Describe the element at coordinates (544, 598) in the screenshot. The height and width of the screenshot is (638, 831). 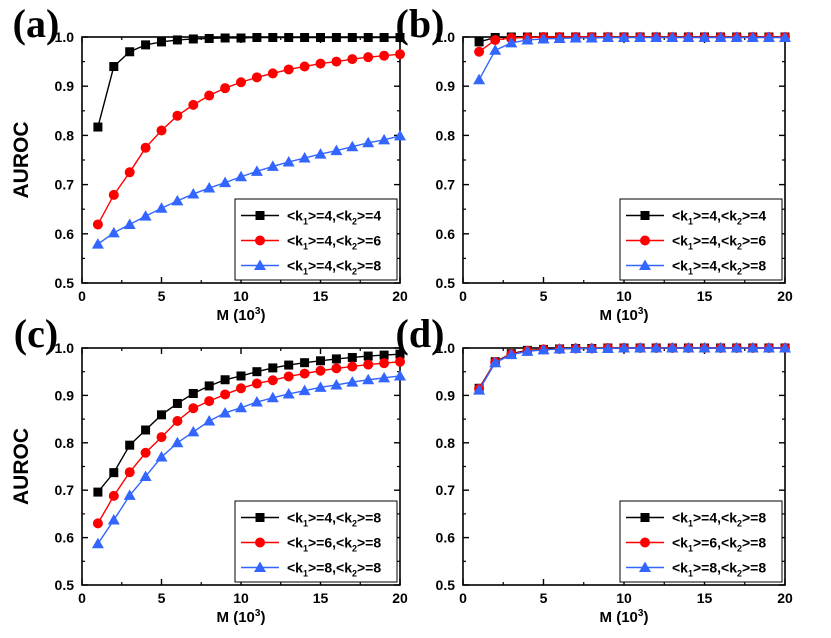
I see `x-tick-label: 5` at that location.